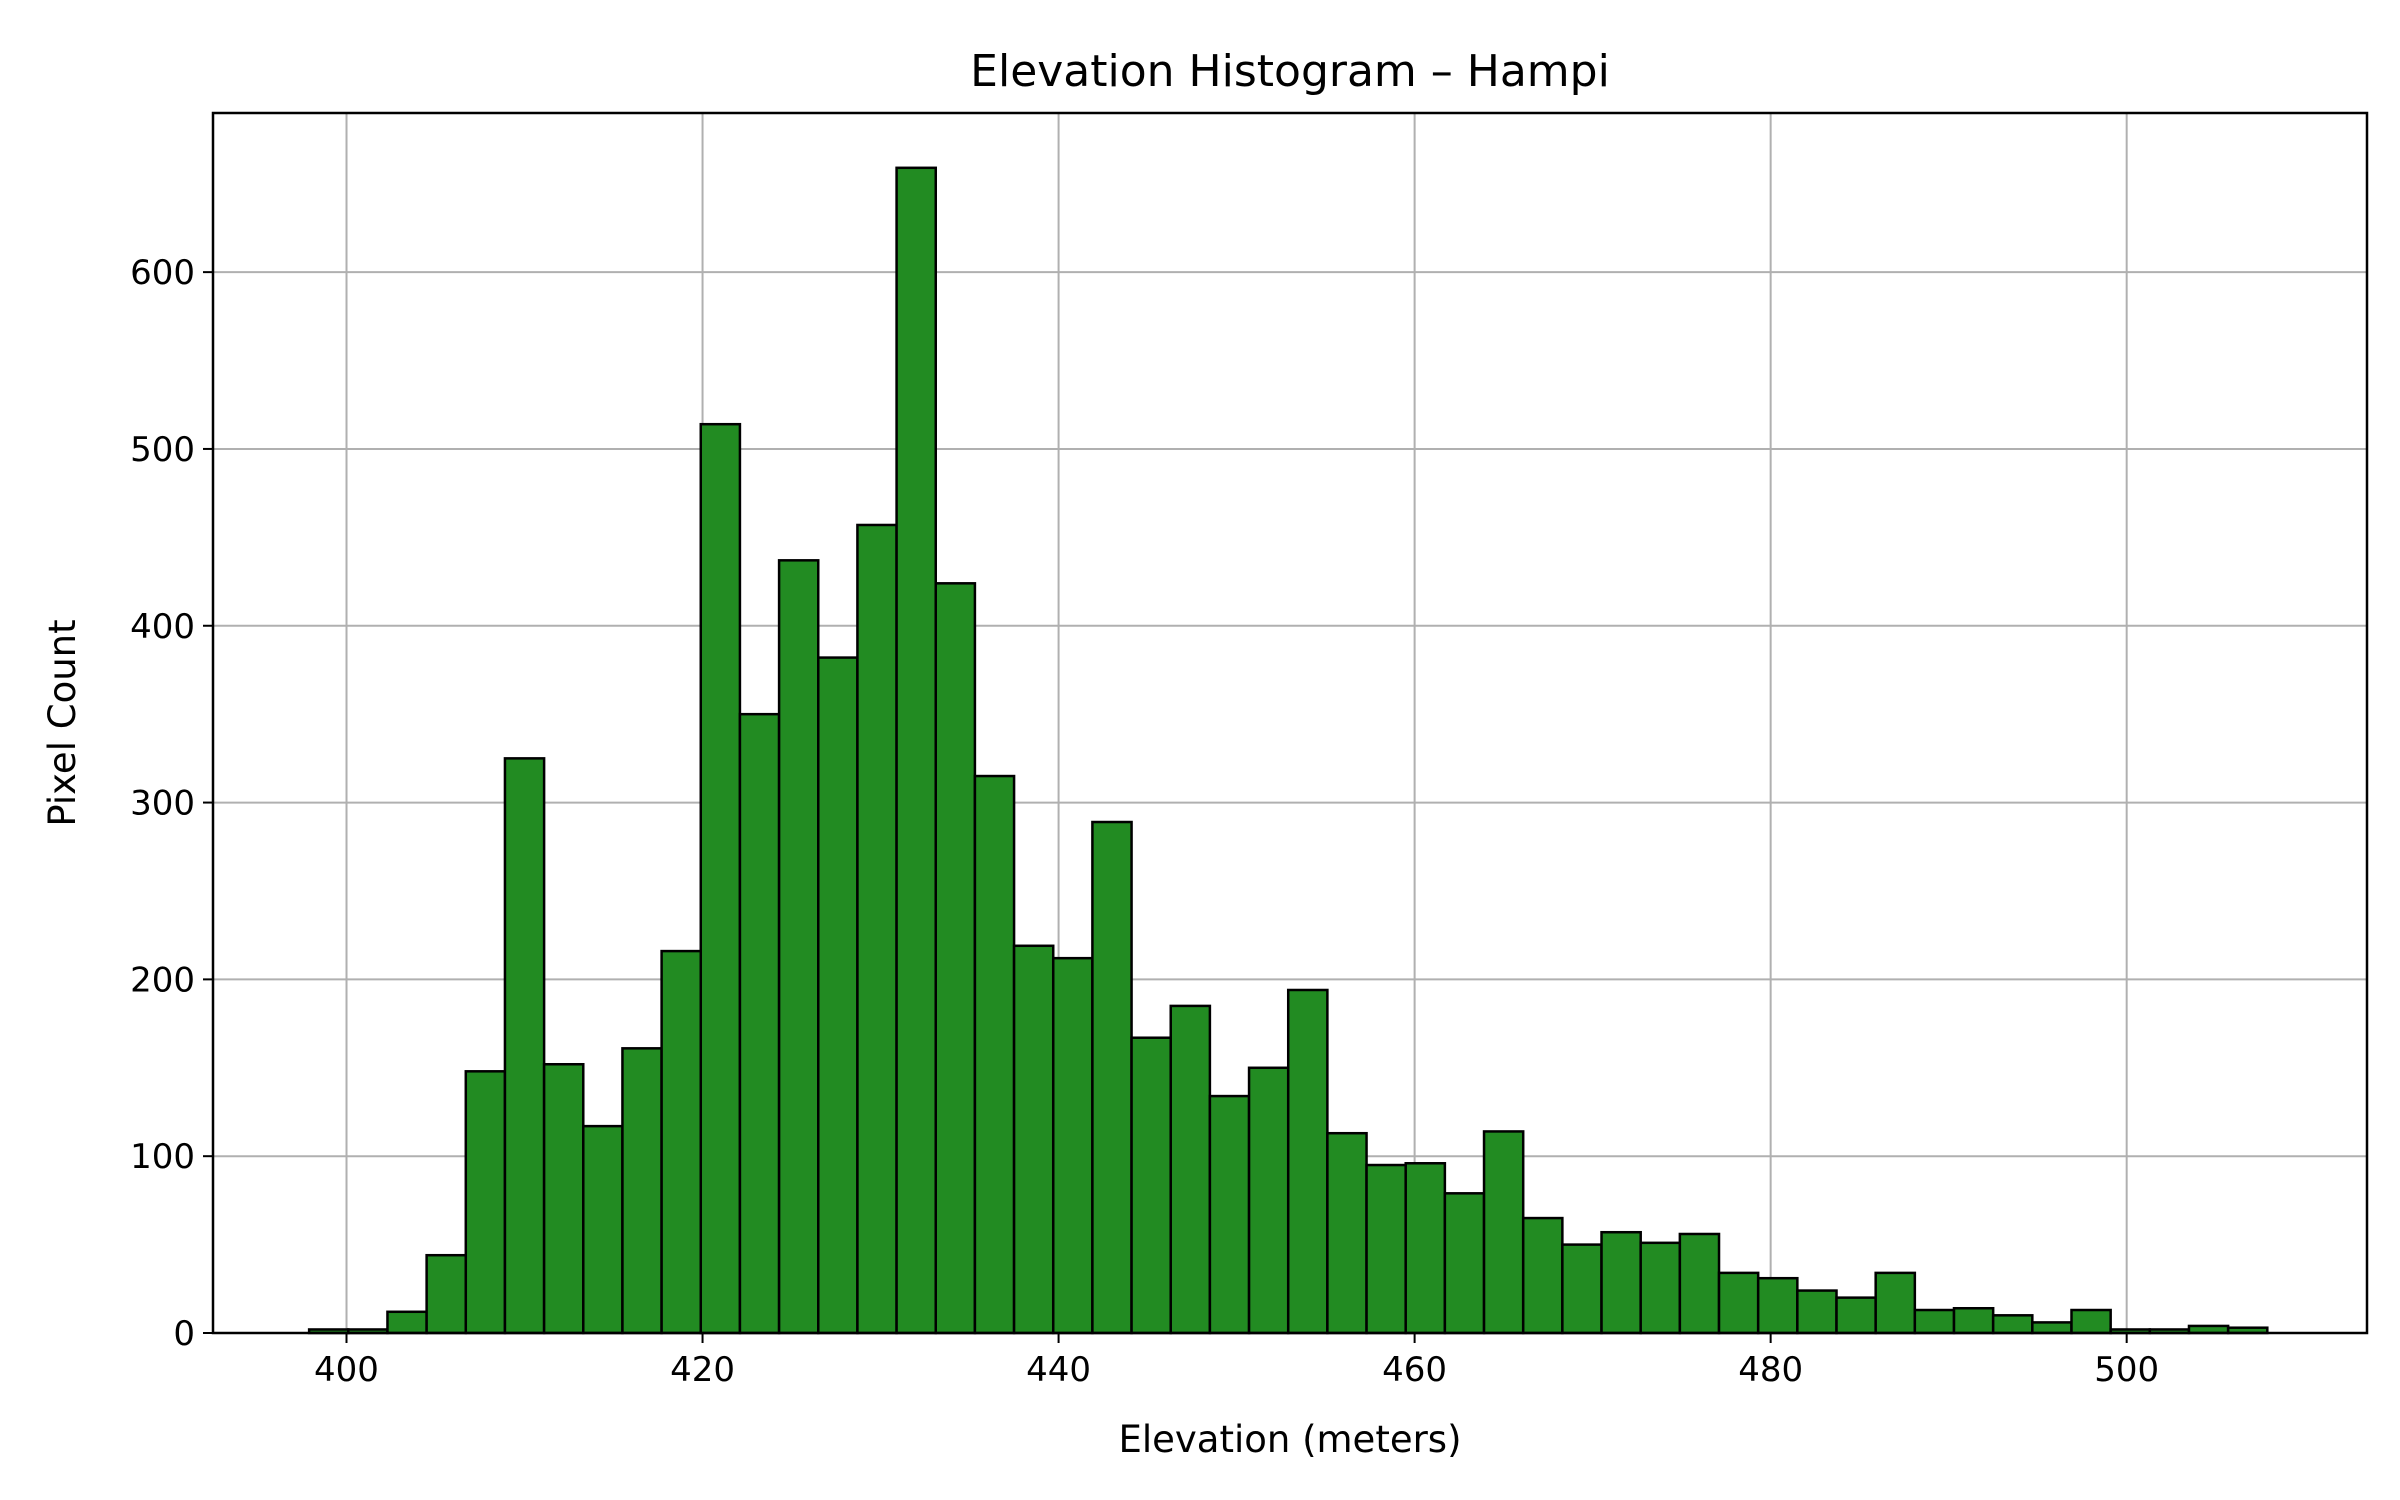 Image resolution: width=2400 pixels, height=1500 pixels. Describe the element at coordinates (1290, 71) in the screenshot. I see `chart-title: Elevation Histogram – Hampi` at that location.